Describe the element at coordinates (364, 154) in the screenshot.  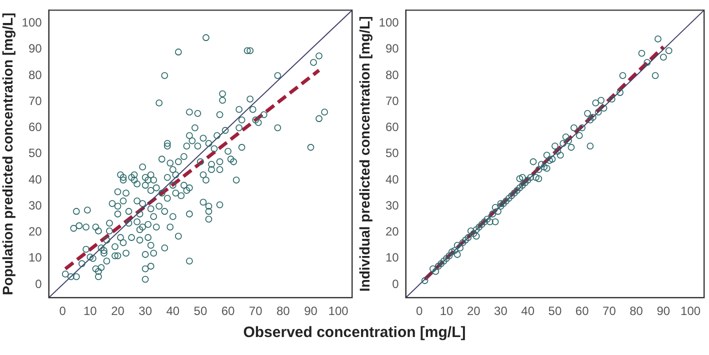
I see `y-axis-title: Individual predicted concentration [mg/L]` at that location.